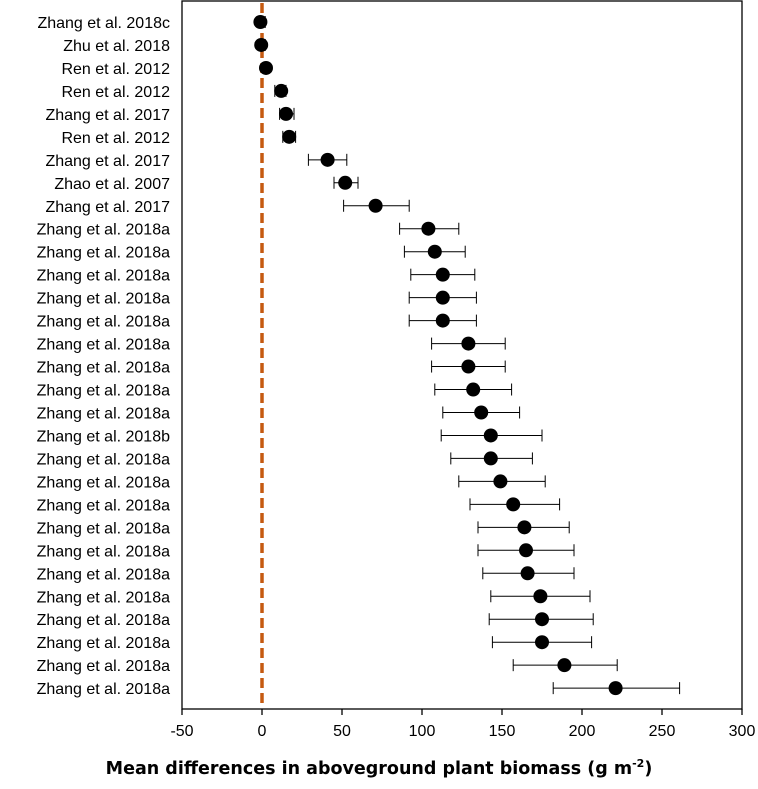 The image size is (758, 789). What do you see at coordinates (742, 731) in the screenshot?
I see `x-tick-label: 300` at bounding box center [742, 731].